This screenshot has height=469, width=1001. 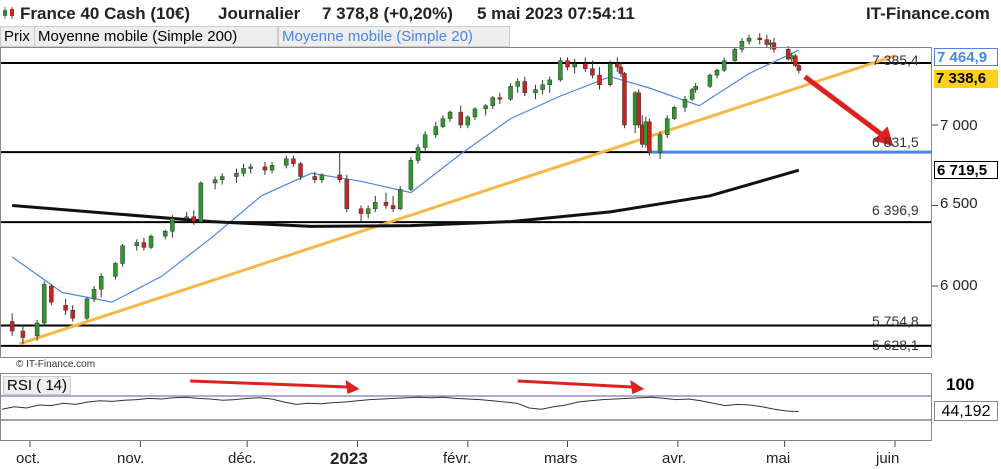 I want to click on legend-prix: Prix, so click(x=18, y=36).